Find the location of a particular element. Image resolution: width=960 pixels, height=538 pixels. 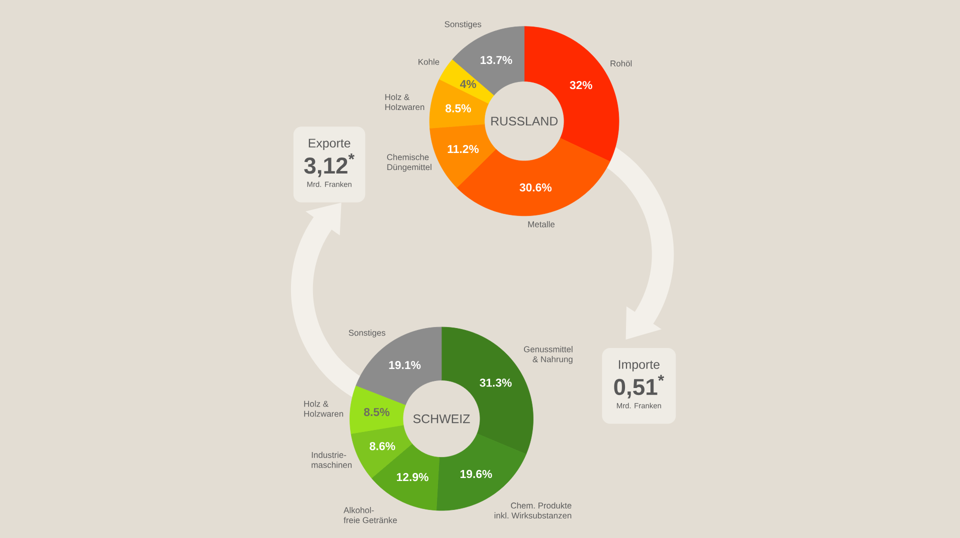

data-label: 30.6% is located at coordinates (536, 187).